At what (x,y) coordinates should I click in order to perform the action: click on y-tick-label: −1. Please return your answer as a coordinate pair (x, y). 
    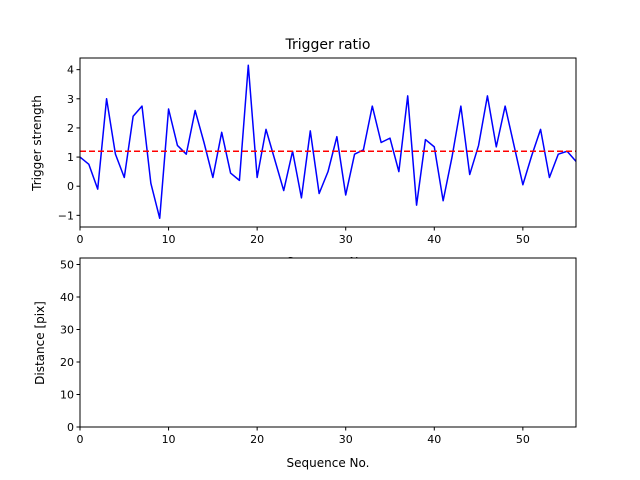
    Looking at the image, I should click on (66, 215).